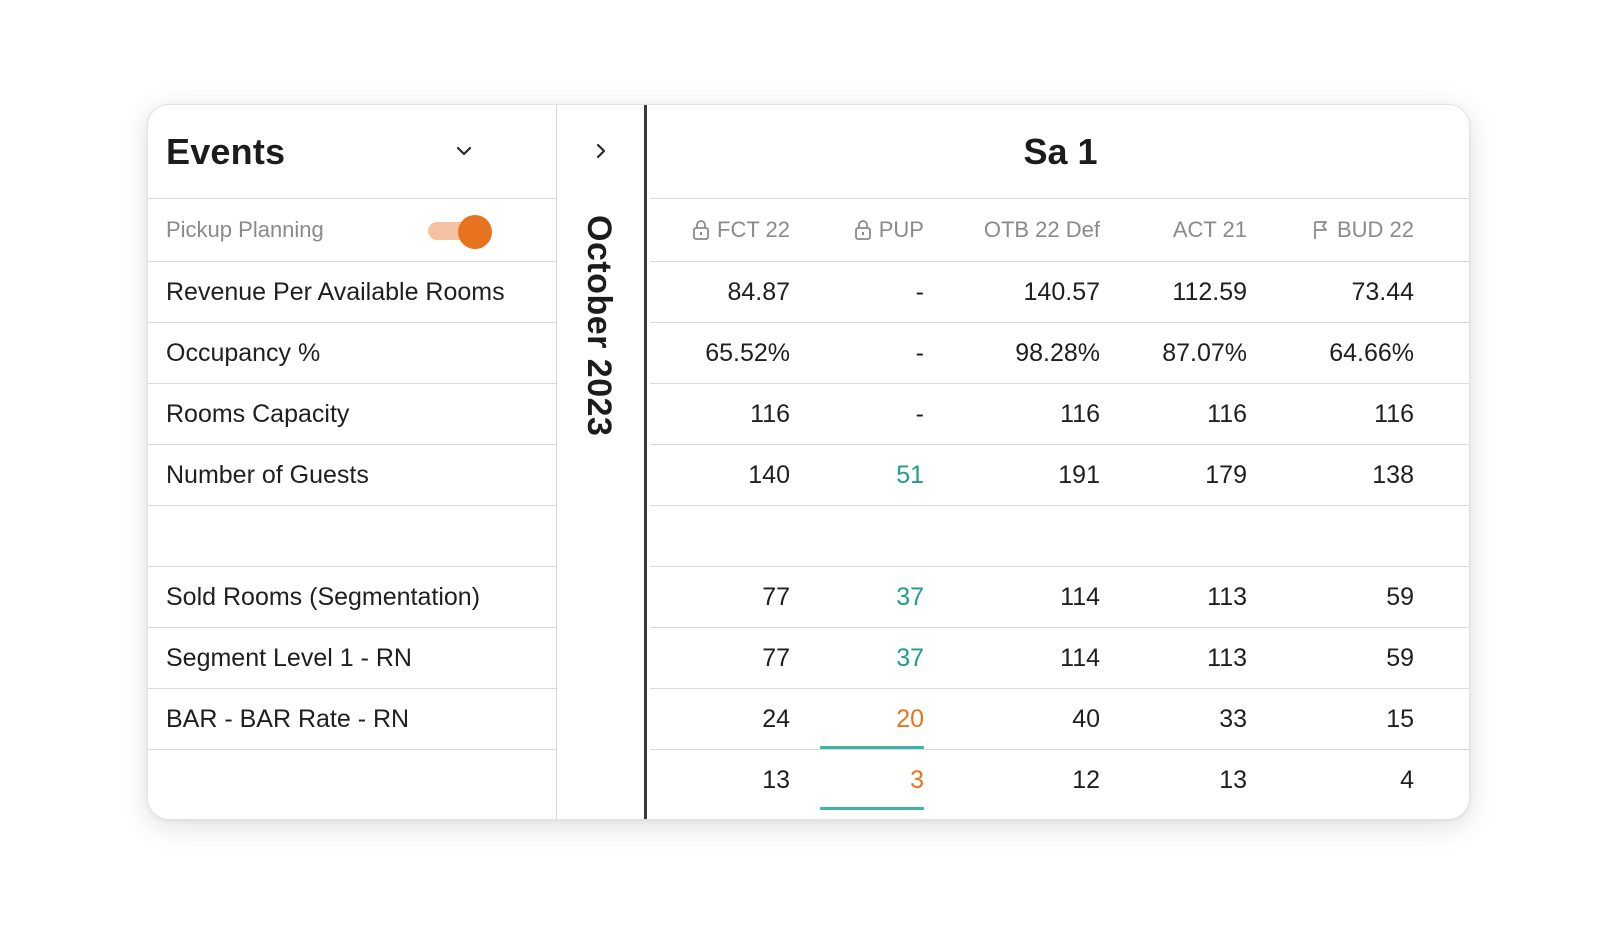 This screenshot has width=1600, height=937. What do you see at coordinates (352, 152) in the screenshot?
I see `events-header: Events` at bounding box center [352, 152].